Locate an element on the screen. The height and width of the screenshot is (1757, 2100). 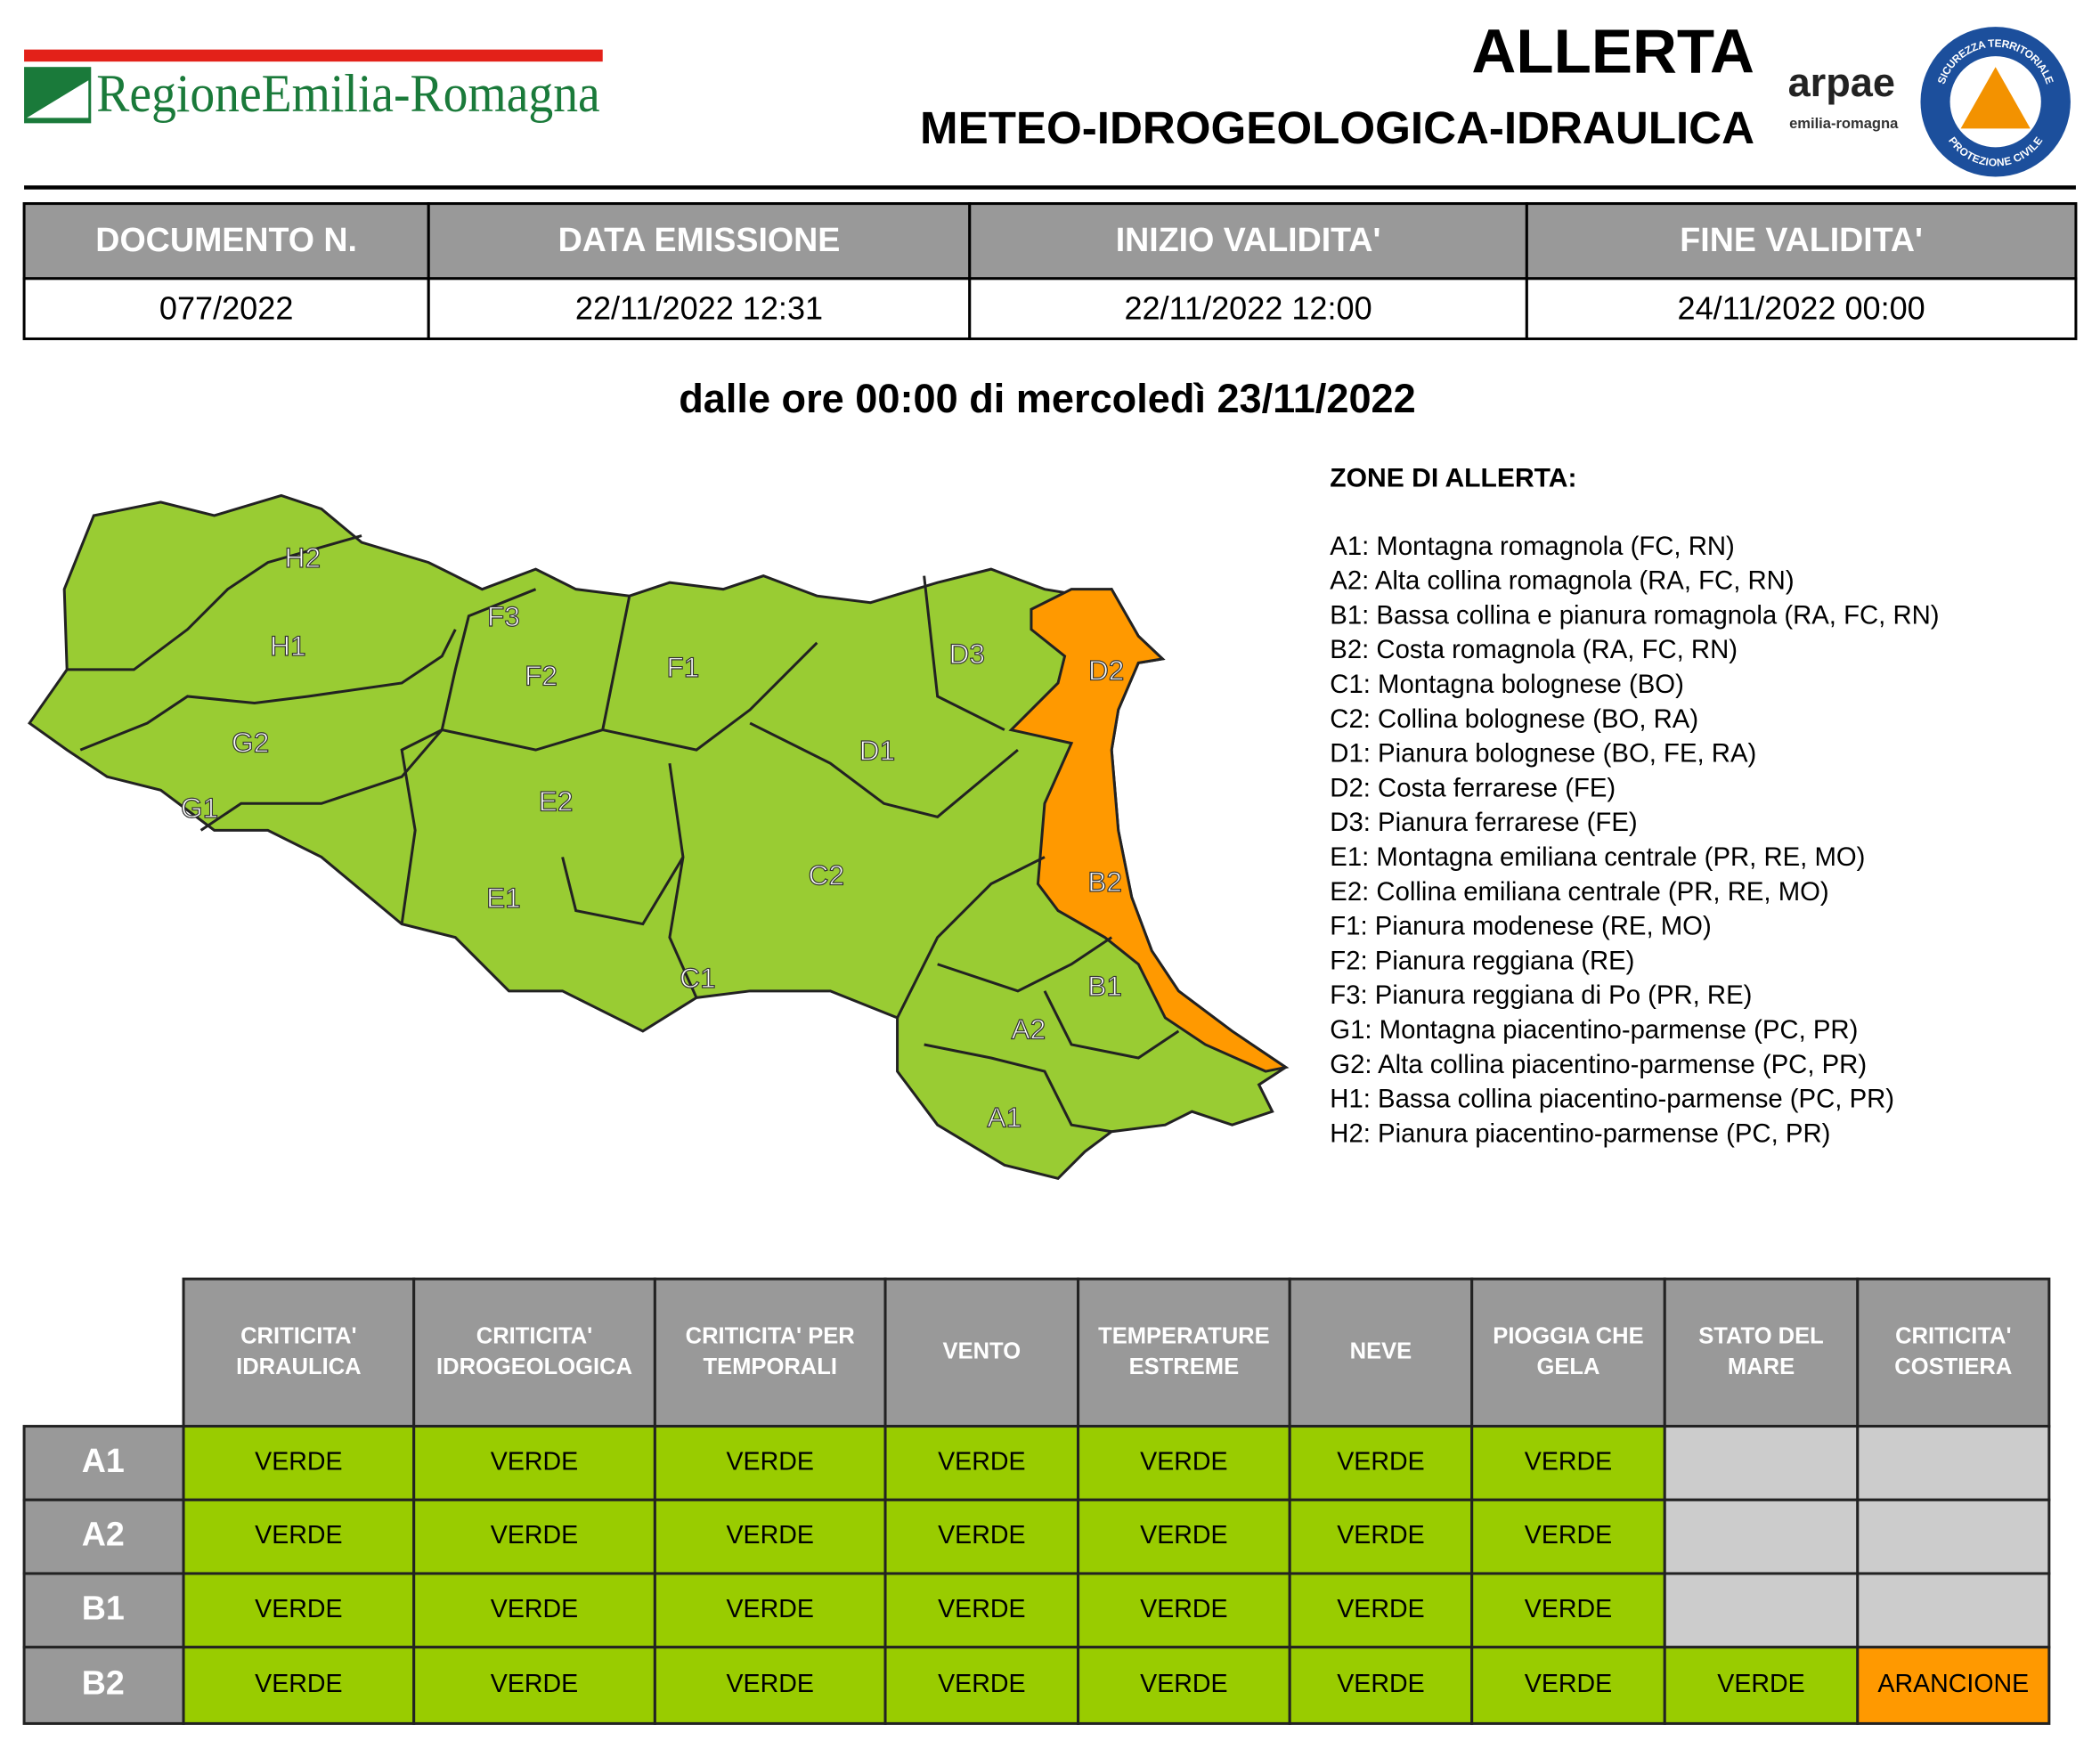
doc-header: FINE VALIDITA' is located at coordinates (1801, 239).